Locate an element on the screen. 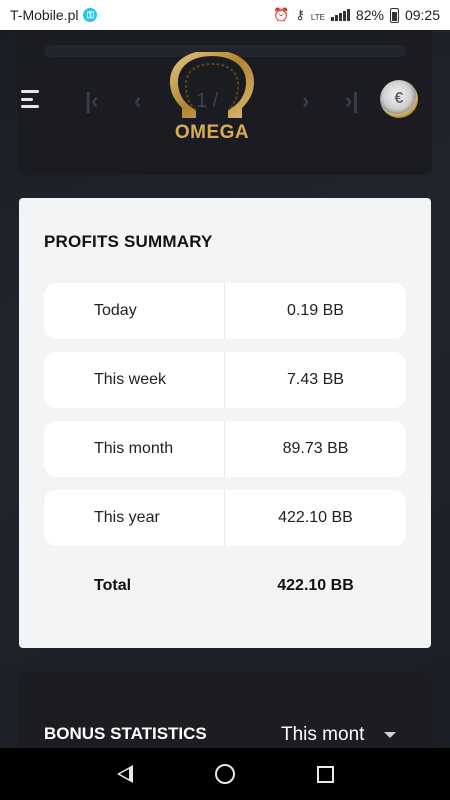  summary-row-today: Today 0.19 BB is located at coordinates (225, 311).